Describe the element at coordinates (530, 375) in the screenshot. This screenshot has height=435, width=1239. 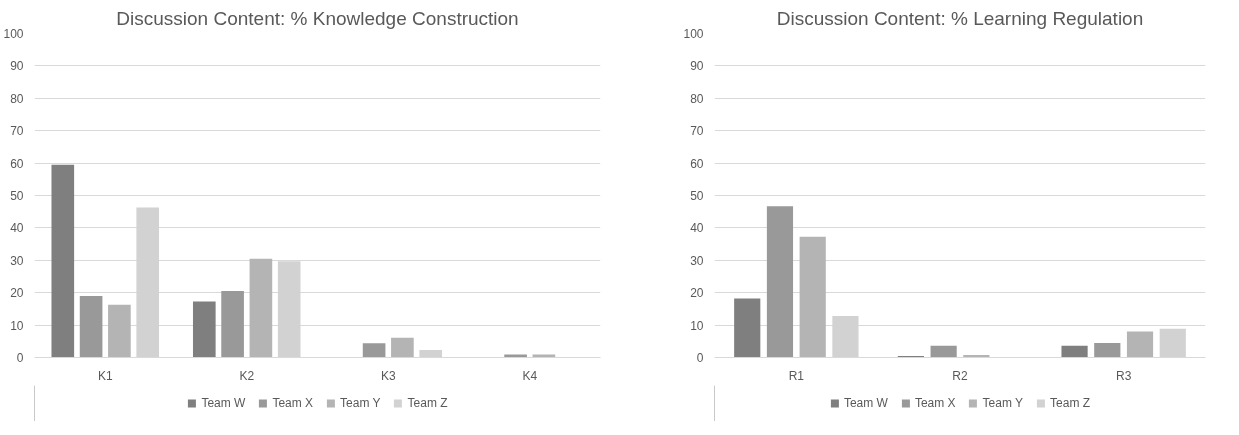
I see `x-tick-label: K4` at that location.